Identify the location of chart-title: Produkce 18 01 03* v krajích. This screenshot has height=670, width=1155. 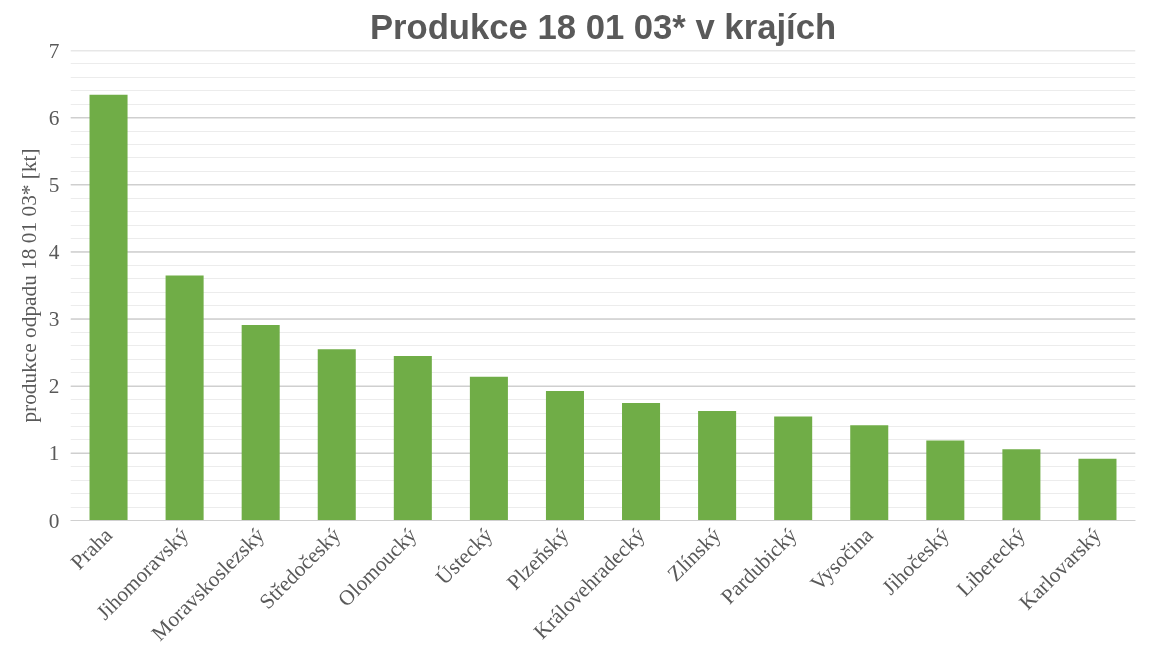
(603, 26).